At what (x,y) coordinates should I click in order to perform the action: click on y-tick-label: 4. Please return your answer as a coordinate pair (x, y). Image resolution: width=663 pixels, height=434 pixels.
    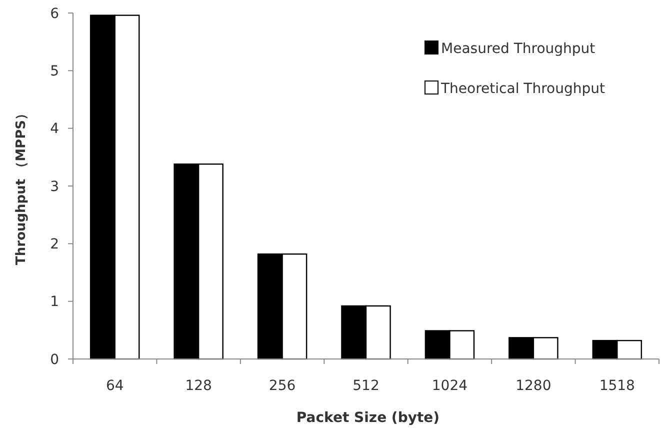
    Looking at the image, I should click on (55, 129).